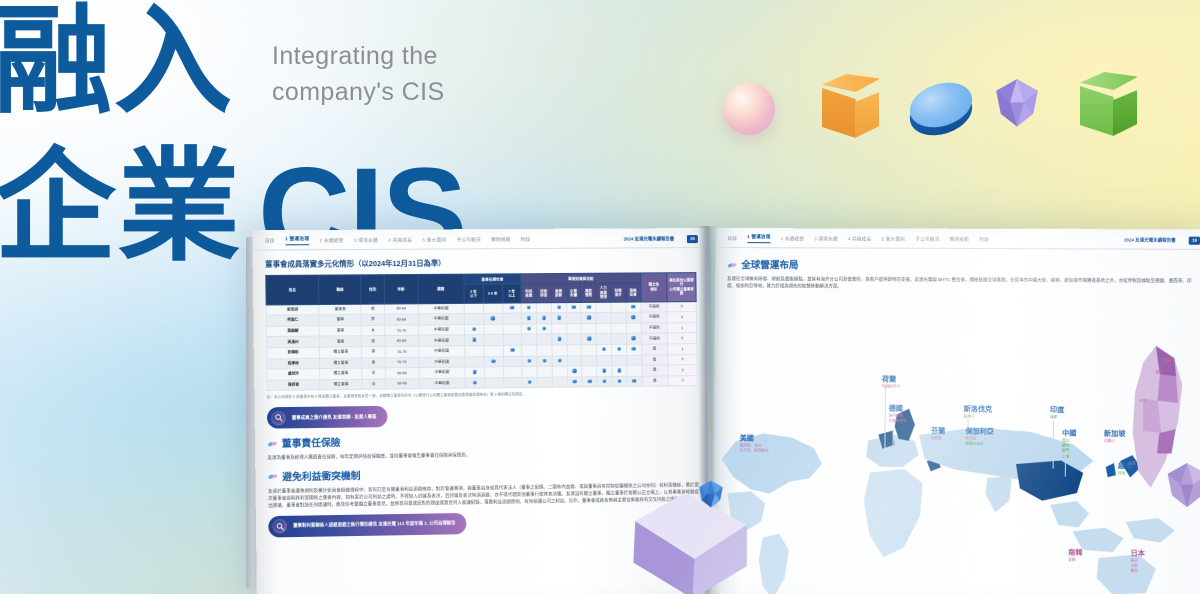  I want to click on col-group-tenure: 董事任期年資, so click(492, 279).